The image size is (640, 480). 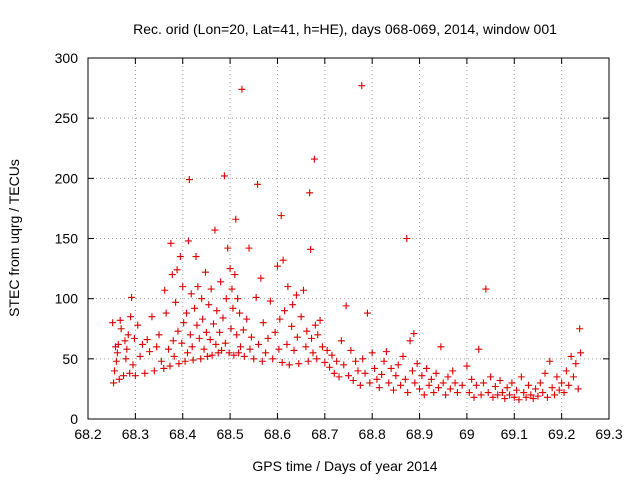 What do you see at coordinates (467, 434) in the screenshot?
I see `x-tick-label: 69` at bounding box center [467, 434].